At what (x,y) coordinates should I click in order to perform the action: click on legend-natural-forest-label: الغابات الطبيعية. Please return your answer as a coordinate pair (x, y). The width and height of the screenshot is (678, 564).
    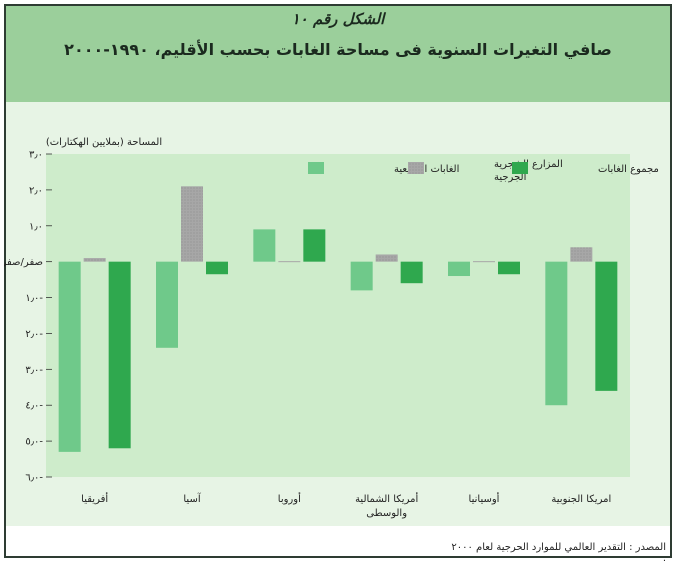
    Looking at the image, I should click on (426, 169).